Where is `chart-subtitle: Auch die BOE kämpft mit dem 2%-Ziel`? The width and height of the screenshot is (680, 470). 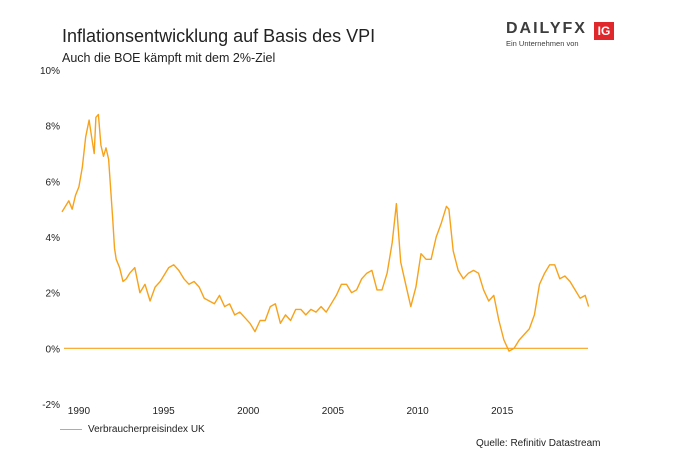
chart-subtitle: Auch die BOE kämpft mit dem 2%-Ziel is located at coordinates (169, 58).